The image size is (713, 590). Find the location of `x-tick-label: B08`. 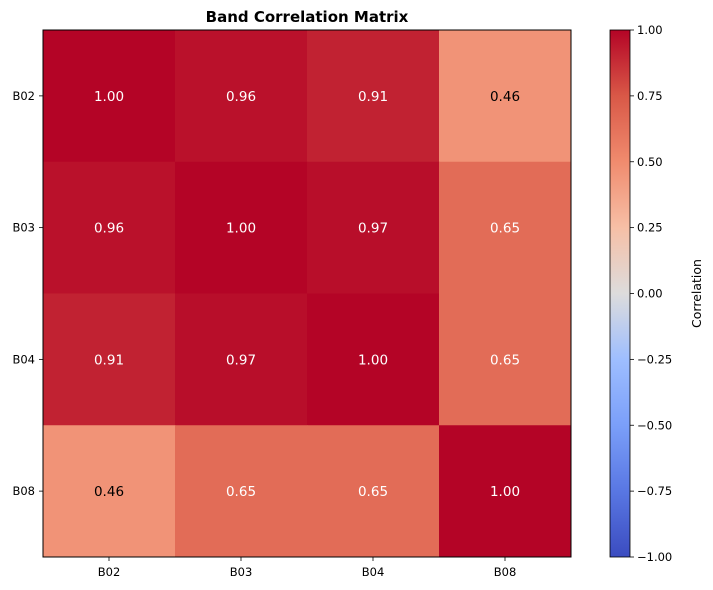

x-tick-label: B08 is located at coordinates (505, 572).